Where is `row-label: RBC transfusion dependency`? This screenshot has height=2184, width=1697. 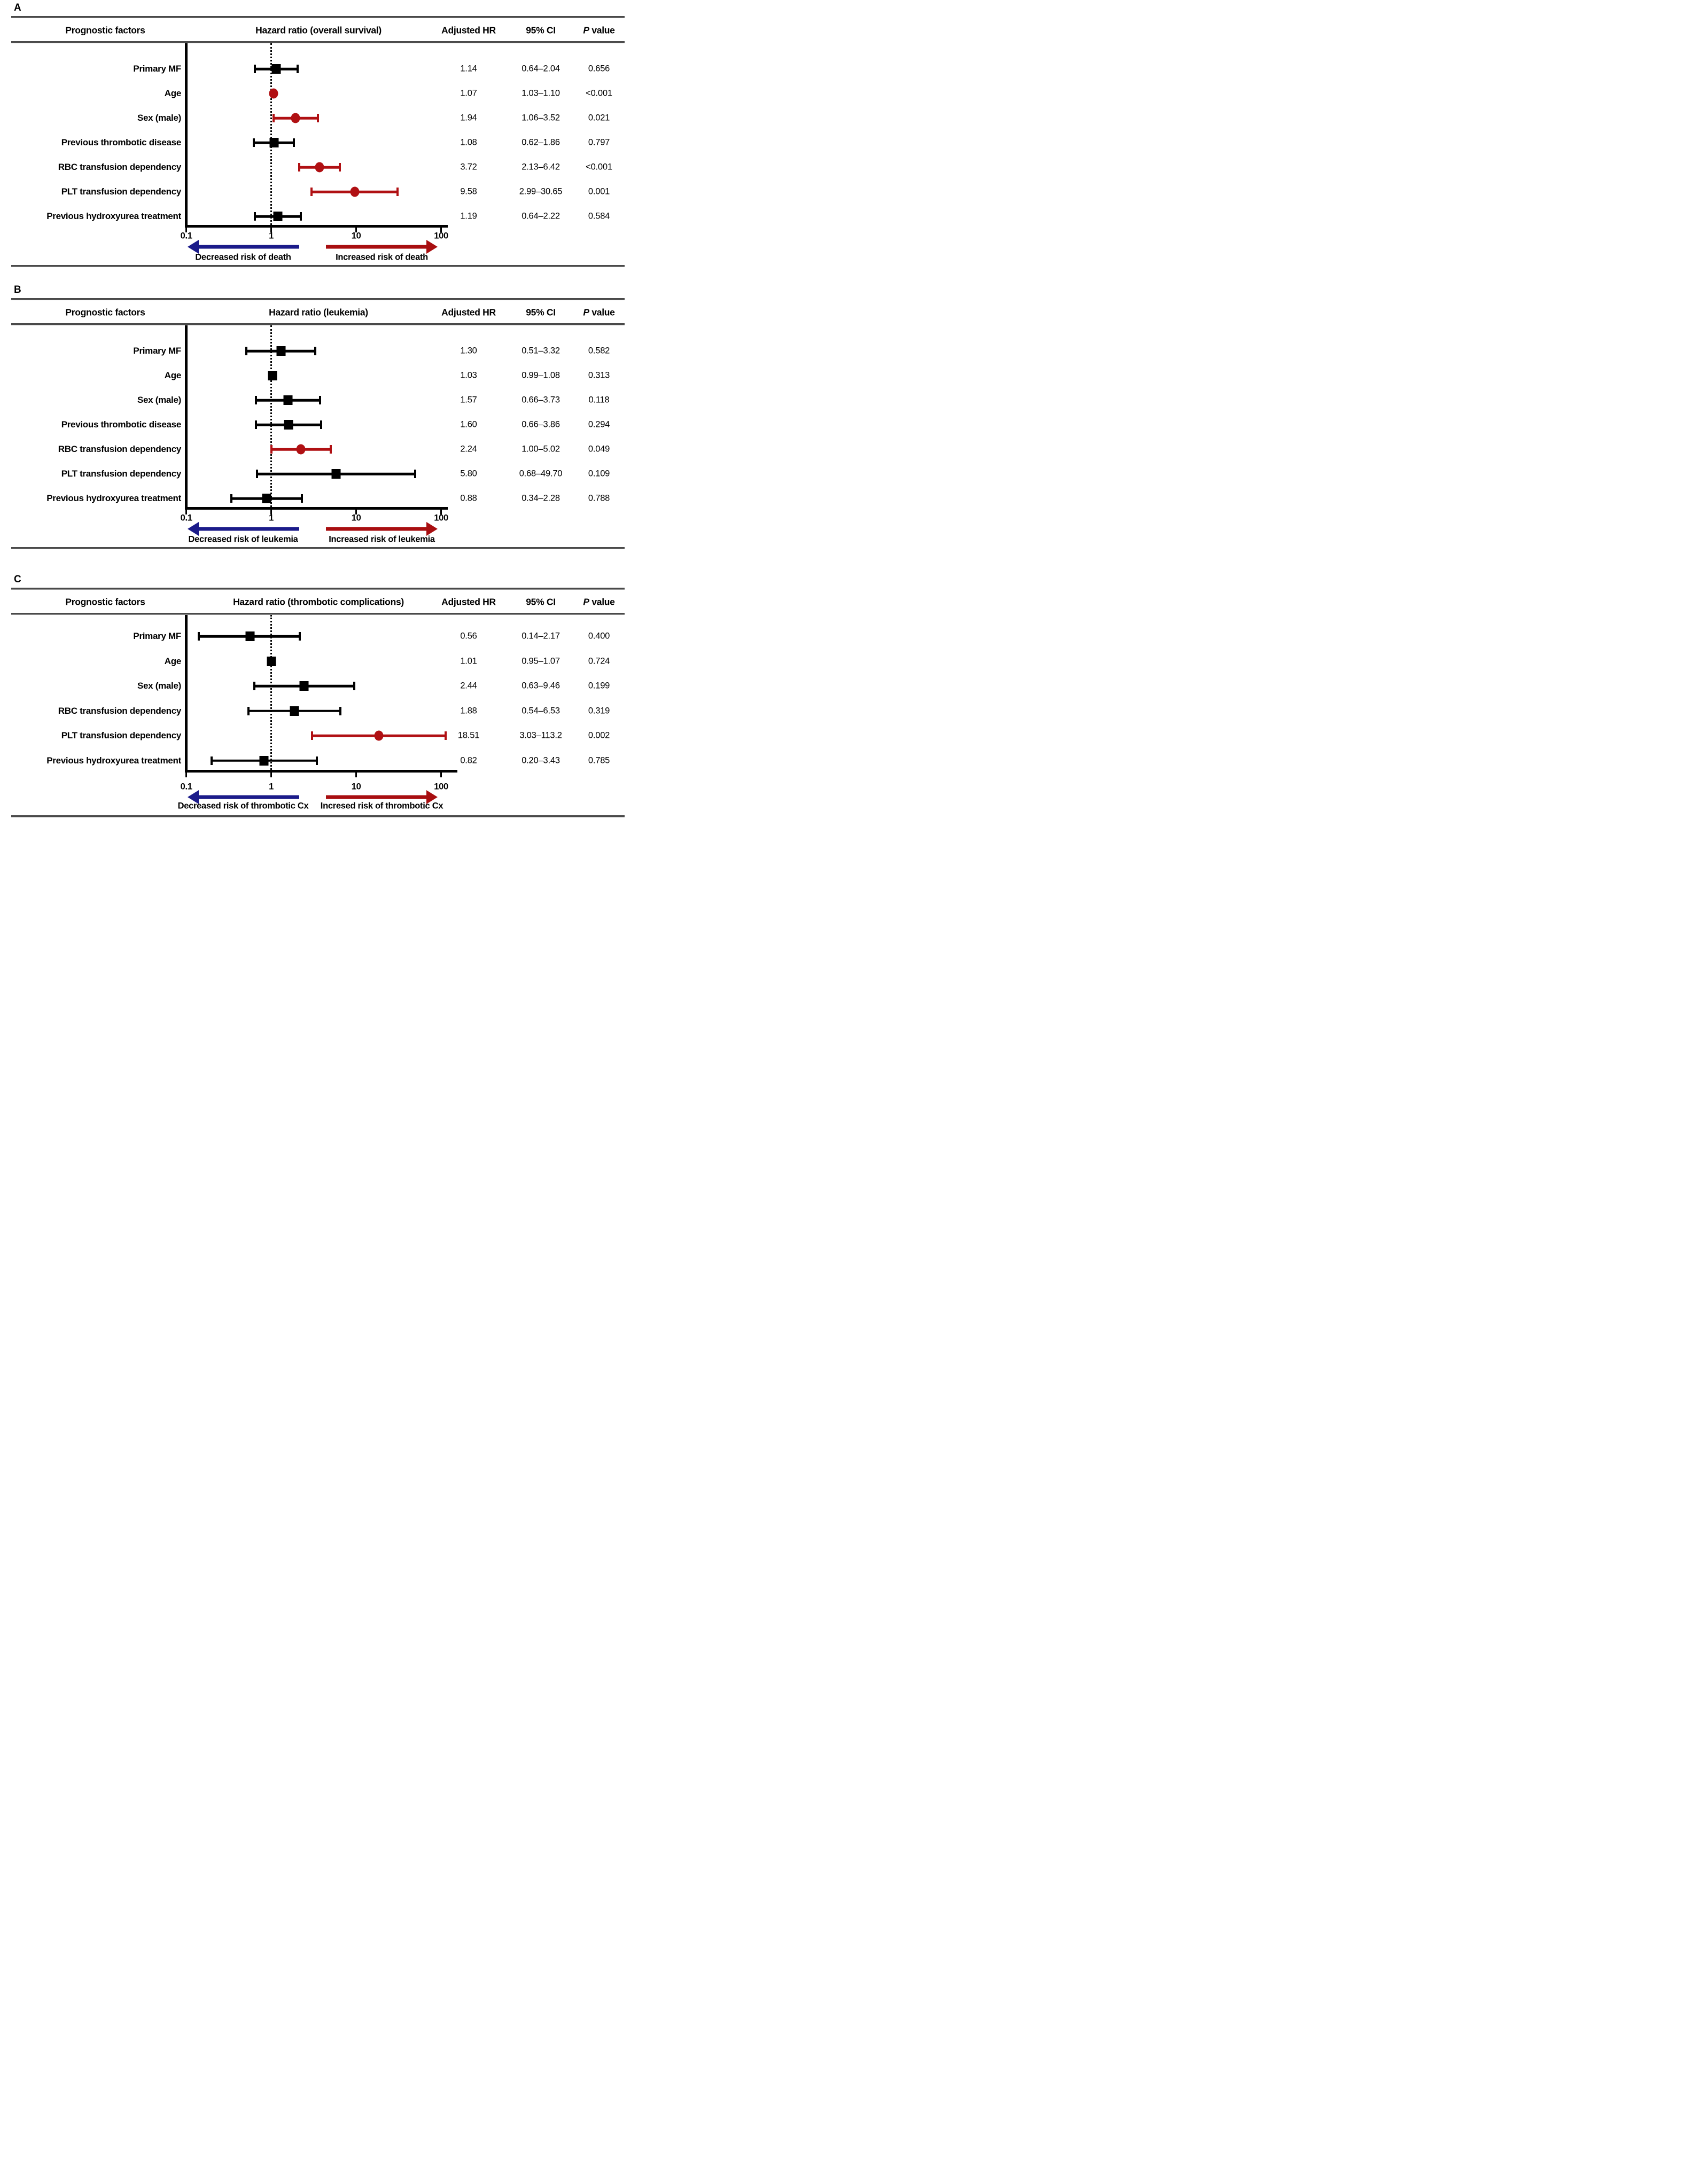
row-label: RBC transfusion dependency is located at coordinates (120, 710).